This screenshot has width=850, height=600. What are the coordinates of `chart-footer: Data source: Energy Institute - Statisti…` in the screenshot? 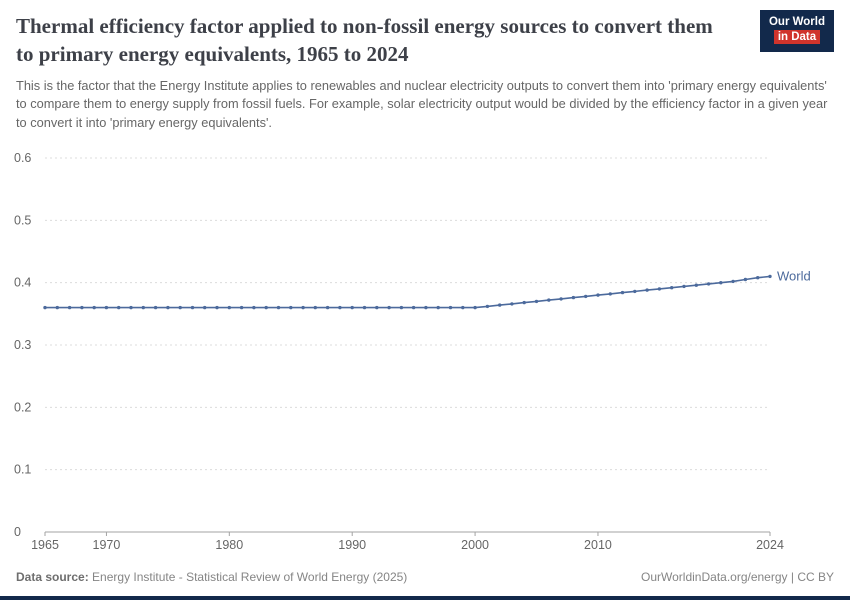 It's located at (425, 580).